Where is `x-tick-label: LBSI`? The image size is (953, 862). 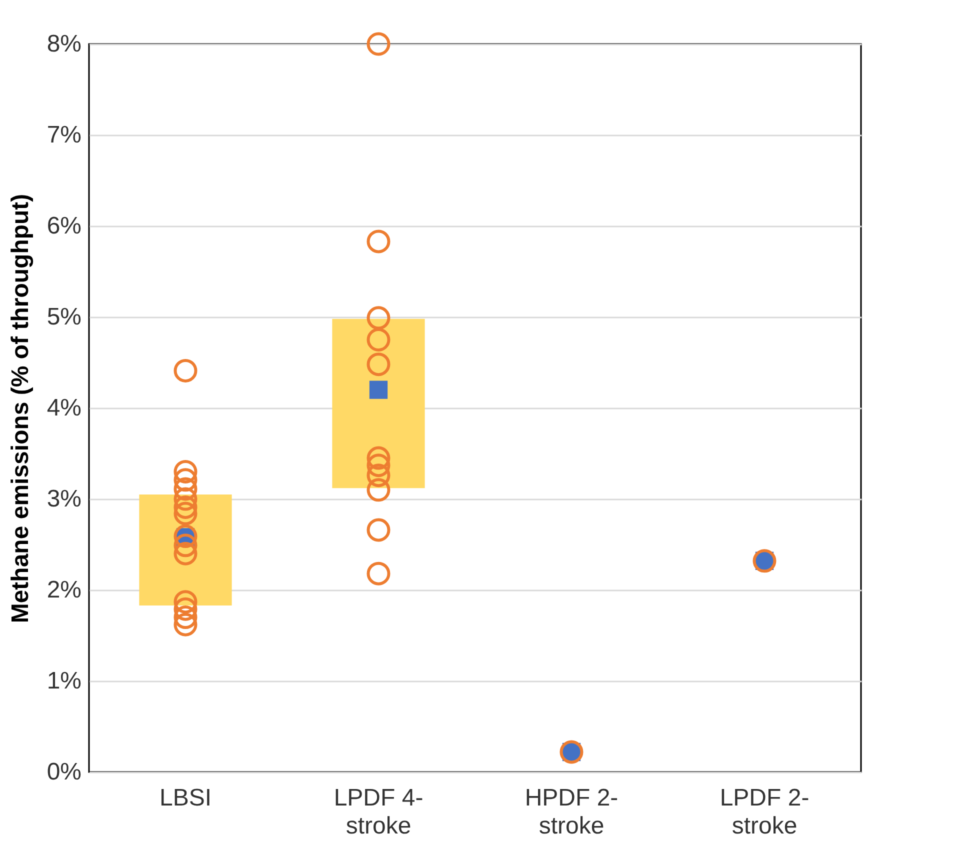 x-tick-label: LBSI is located at coordinates (185, 798).